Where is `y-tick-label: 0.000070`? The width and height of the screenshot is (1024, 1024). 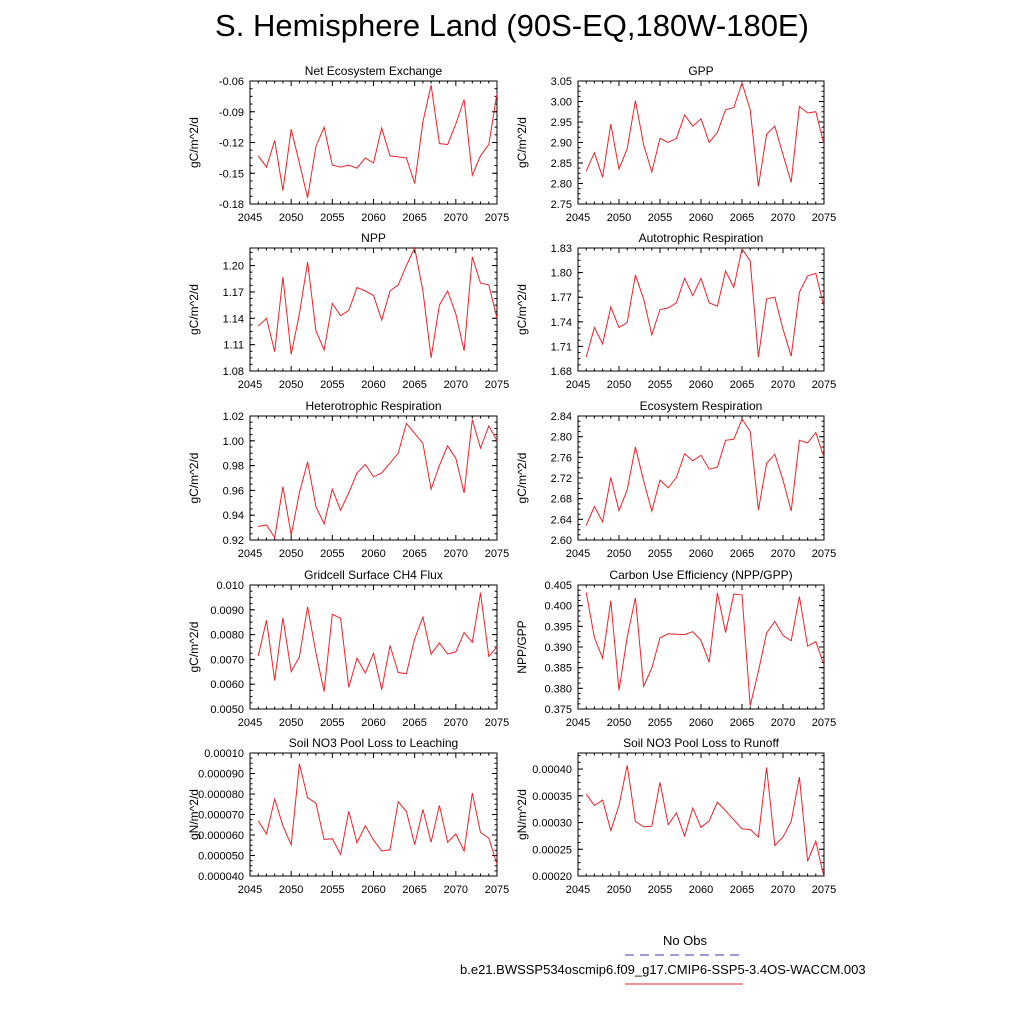
y-tick-label: 0.000070 is located at coordinates (221, 816).